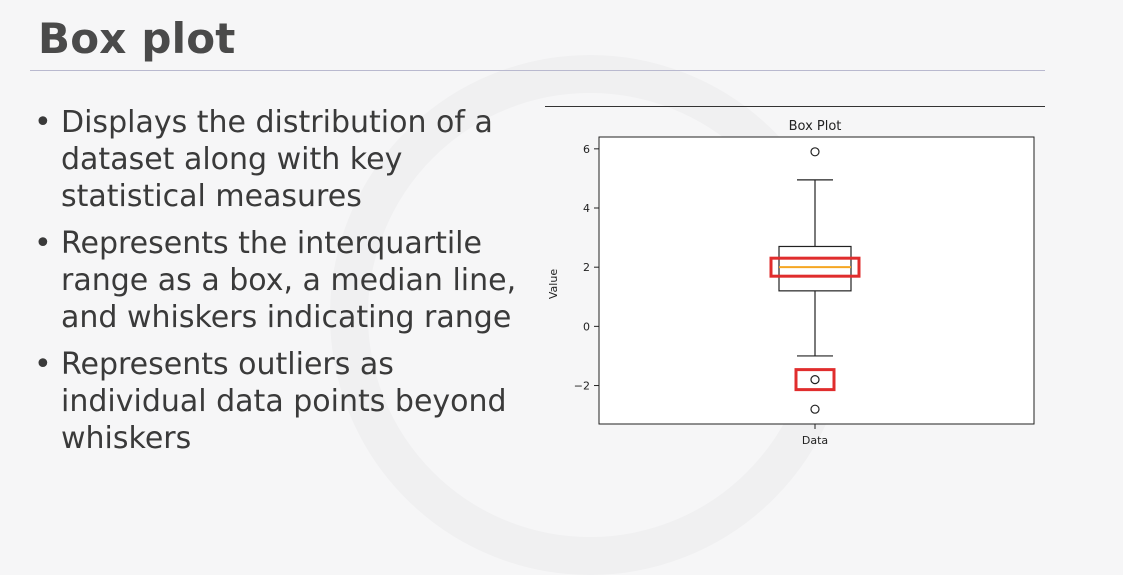  I want to click on figure-top-rule, so click(795, 106).